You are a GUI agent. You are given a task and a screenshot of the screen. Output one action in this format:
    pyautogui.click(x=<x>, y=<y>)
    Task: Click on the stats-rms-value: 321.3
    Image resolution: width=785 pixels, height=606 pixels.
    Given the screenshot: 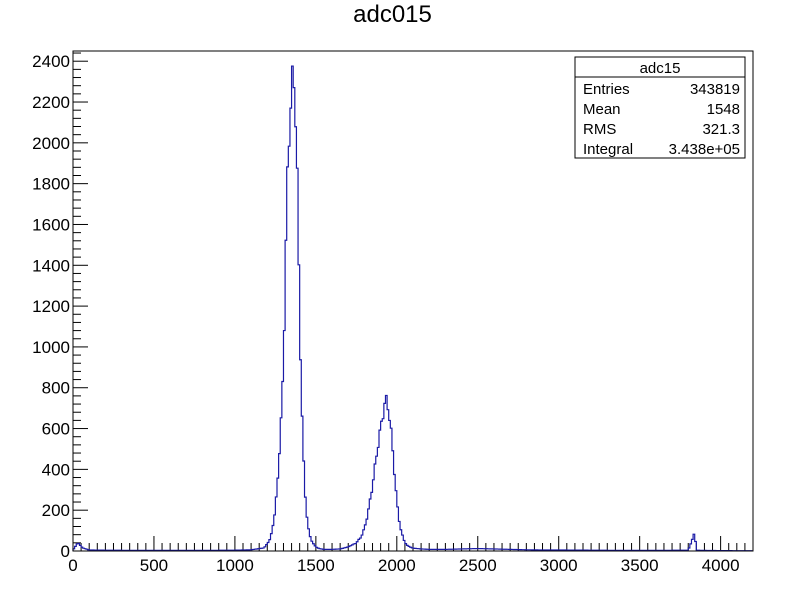 What is the action you would take?
    pyautogui.click(x=721, y=129)
    